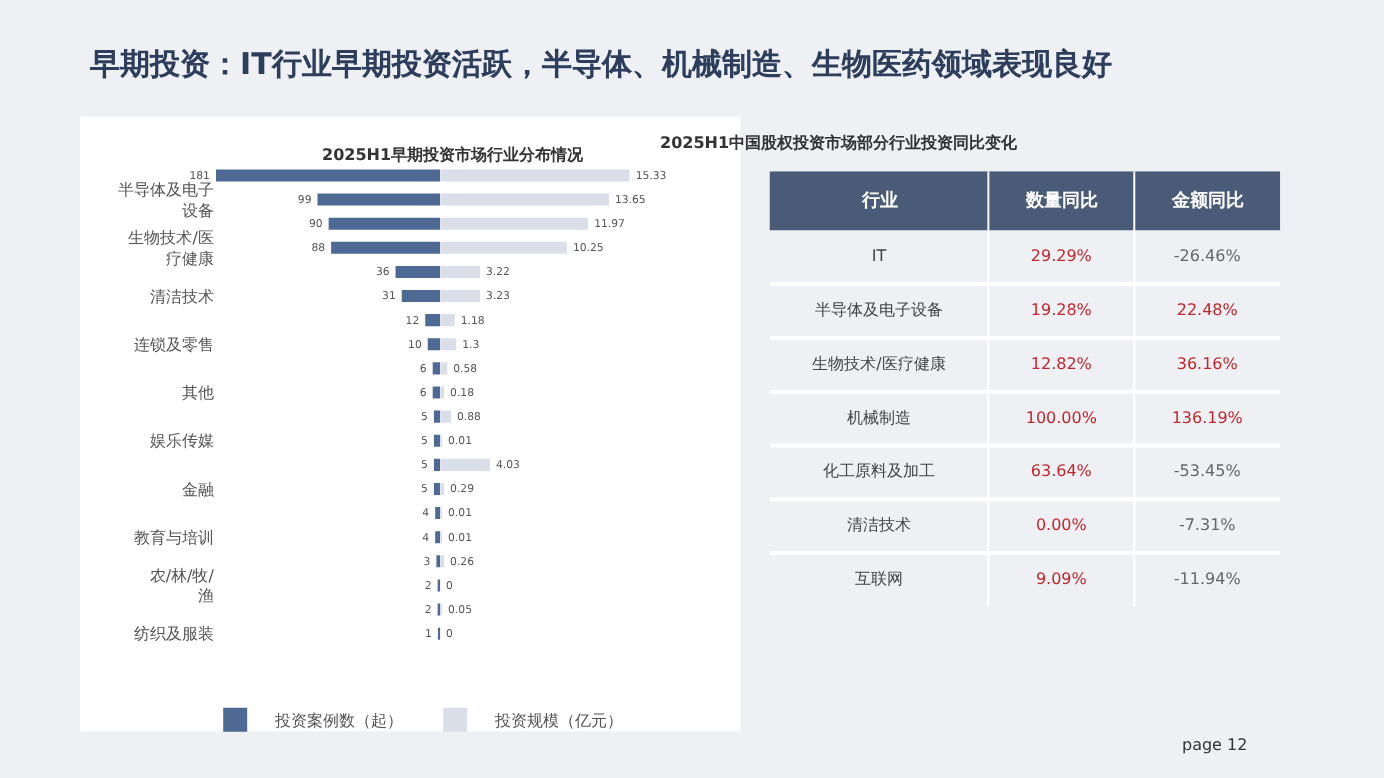 The image size is (1384, 778). I want to click on category-label: 互联网, so click(878, 578).